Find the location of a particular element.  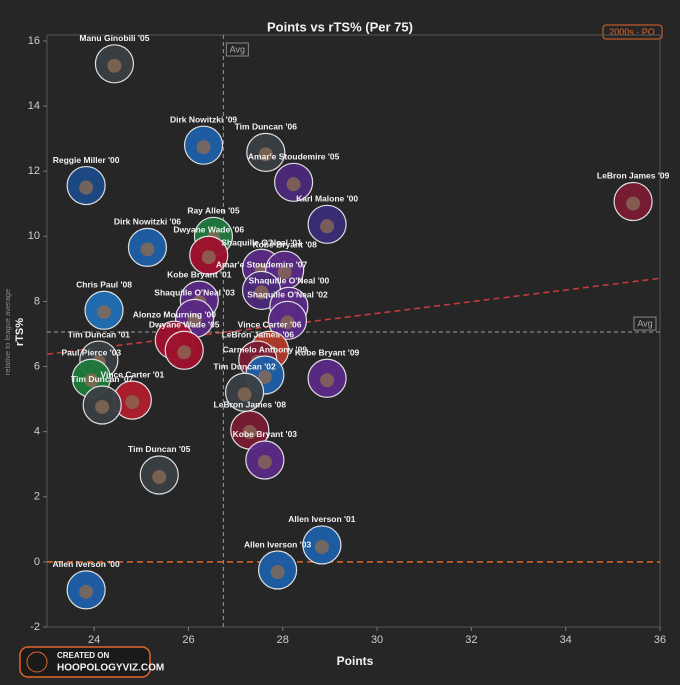

player-label: Carmelo Anthony '09 is located at coordinates (265, 349).